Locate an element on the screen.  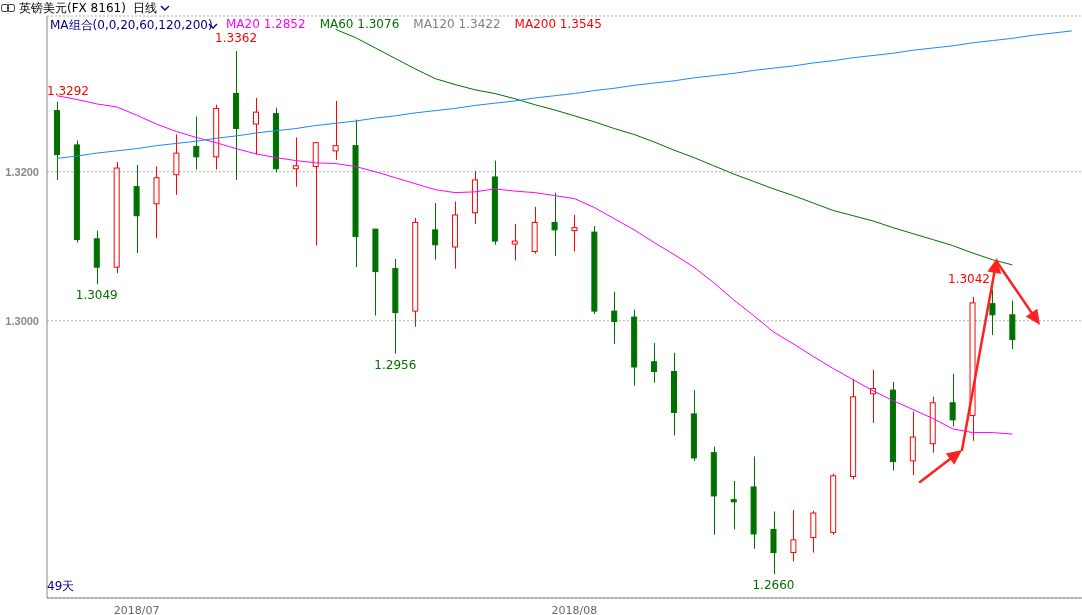
y-tick-label: 1.3200 is located at coordinates (22, 171).